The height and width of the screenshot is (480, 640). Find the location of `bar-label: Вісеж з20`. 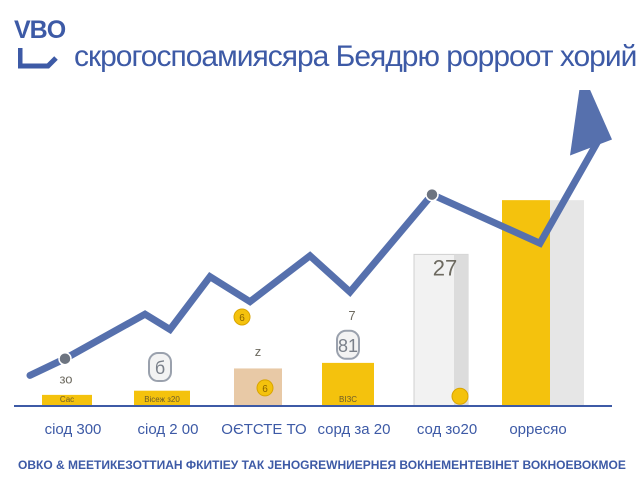

bar-label: Вісеж з20 is located at coordinates (162, 399).